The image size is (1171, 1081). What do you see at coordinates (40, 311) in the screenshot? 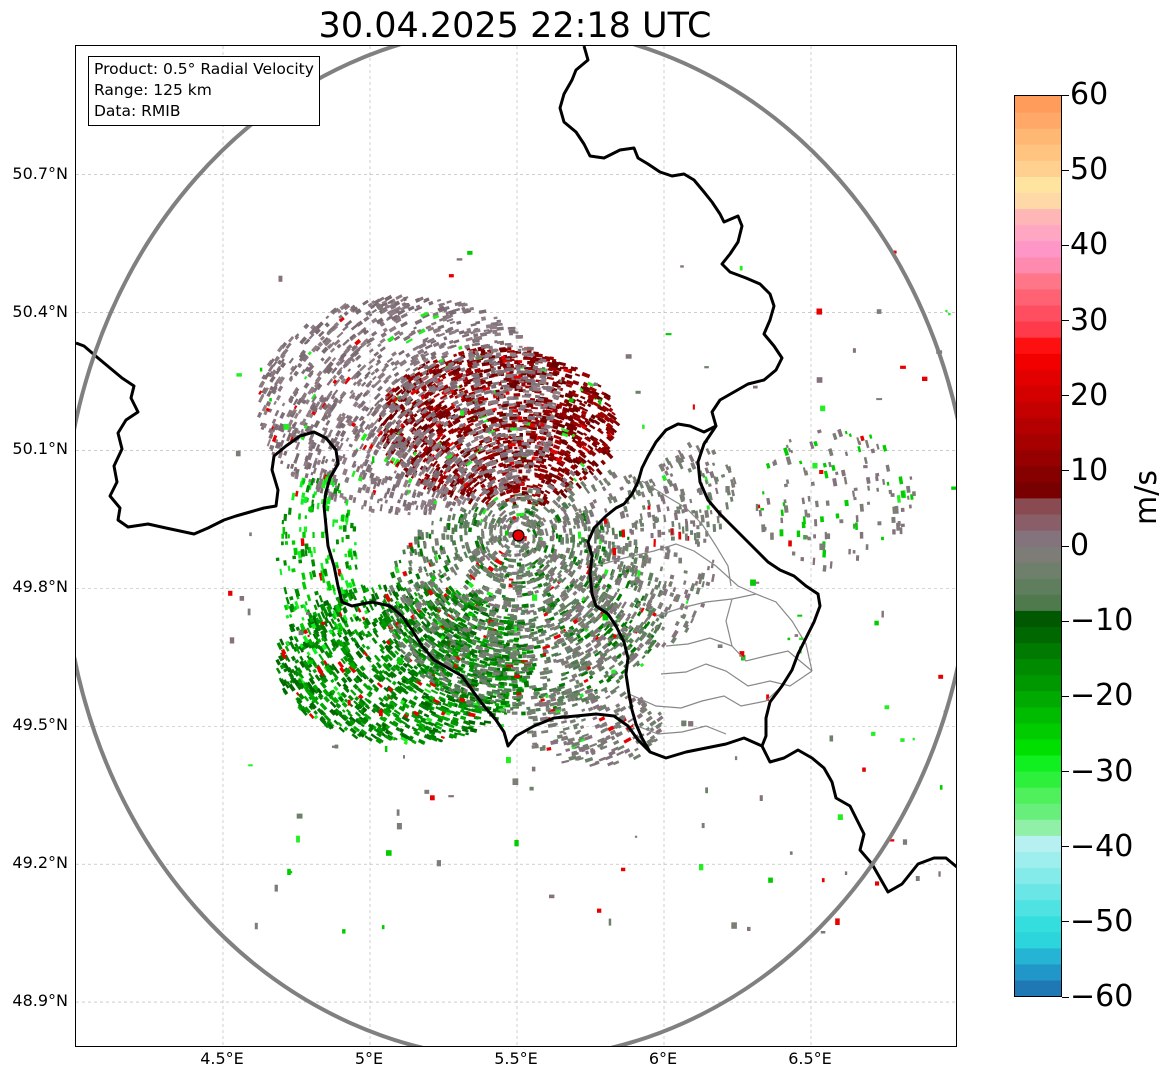
I see `lat-tick-label: 50.4°N` at bounding box center [40, 311].